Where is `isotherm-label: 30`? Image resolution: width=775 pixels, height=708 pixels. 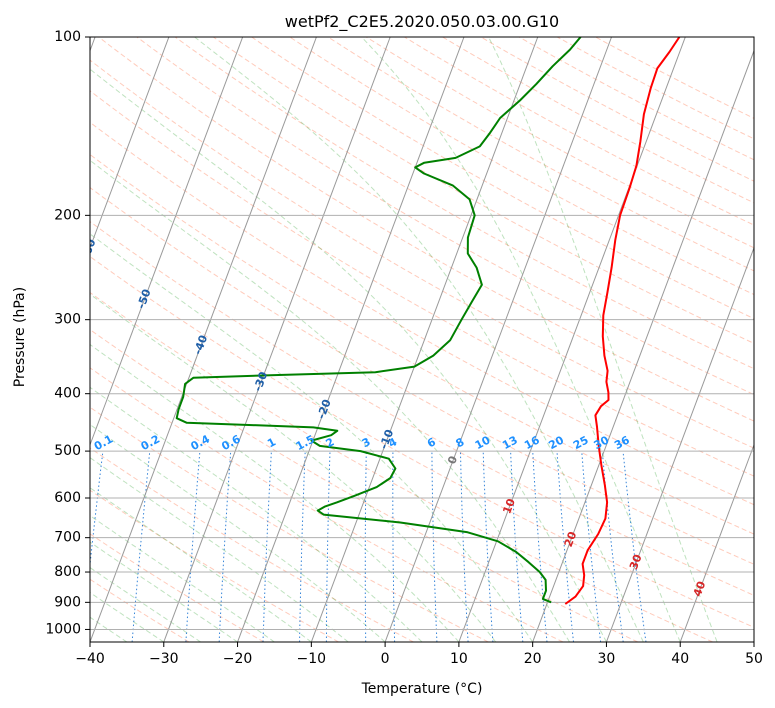 isotherm-label: 30 is located at coordinates (636, 561).